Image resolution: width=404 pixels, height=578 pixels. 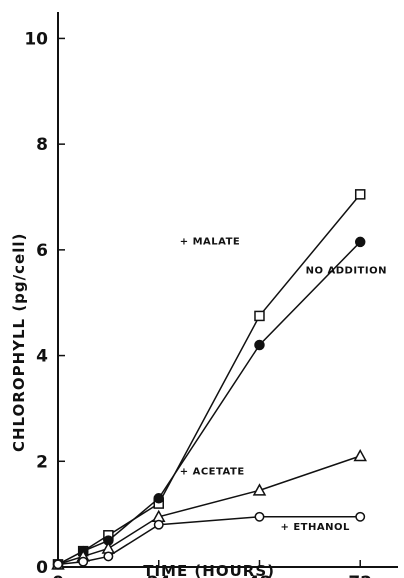 What do you see at coordinates (346, 271) in the screenshot?
I see `series-annotation-label: NO ADDITION` at bounding box center [346, 271].